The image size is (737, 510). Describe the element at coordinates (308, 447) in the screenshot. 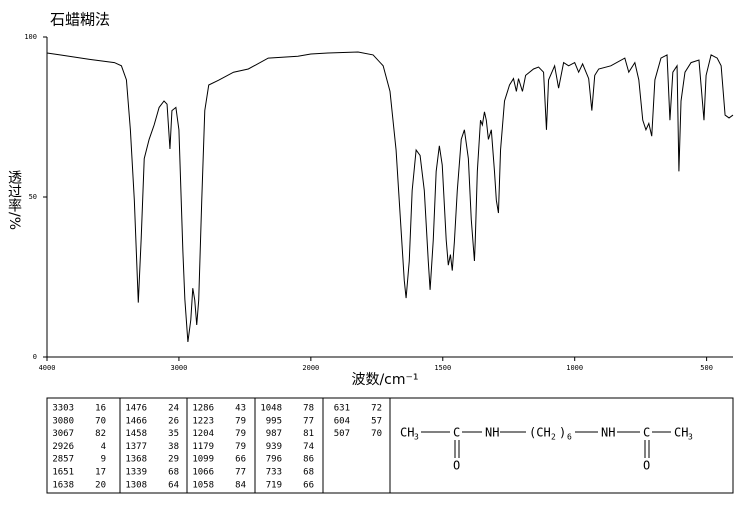

I see `peak-transmittance: 74` at that location.